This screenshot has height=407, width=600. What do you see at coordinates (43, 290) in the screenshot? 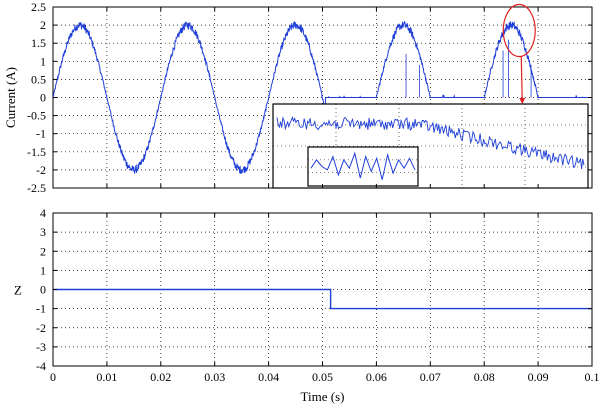
I see `z-y-tick-label: 0` at bounding box center [43, 290].